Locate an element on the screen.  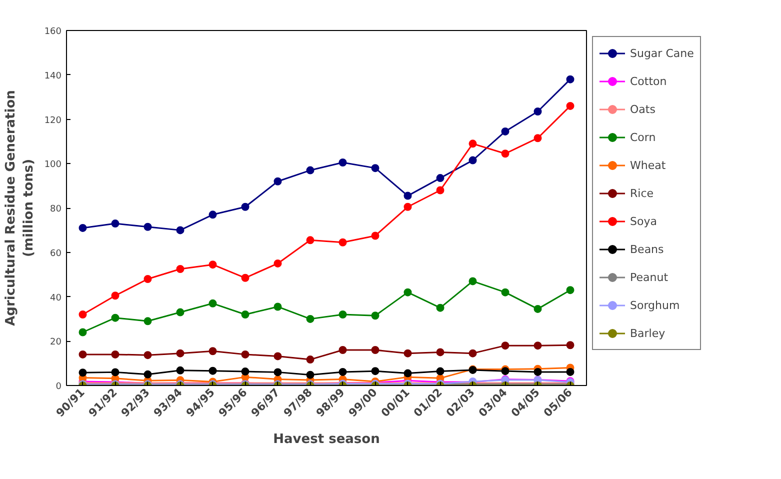
legend-label: Corn is located at coordinates (643, 138).